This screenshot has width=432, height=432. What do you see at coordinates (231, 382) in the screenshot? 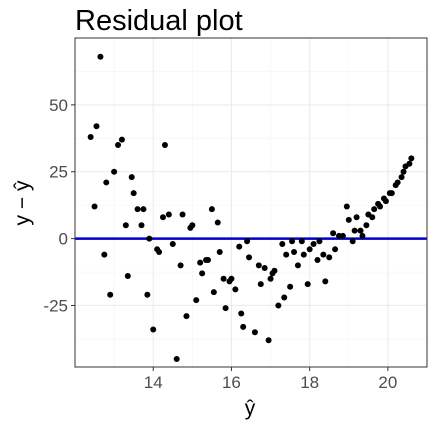
I see `x-tick-label: 16` at bounding box center [231, 382].